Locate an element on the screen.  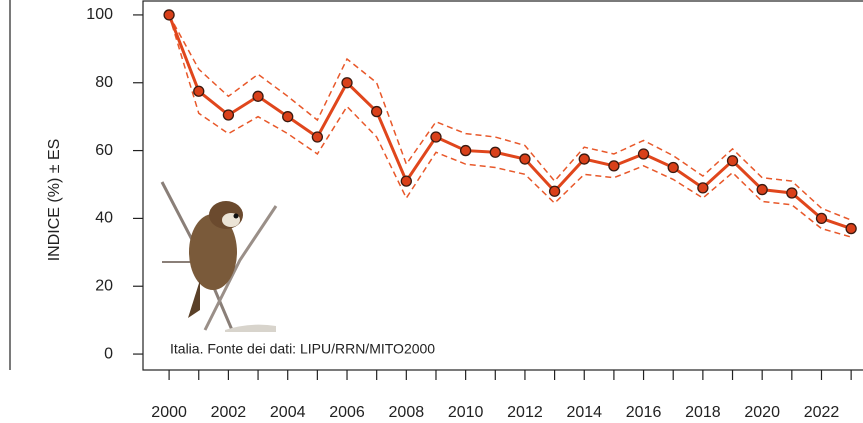
x-tick-label: 2000 is located at coordinates (169, 412).